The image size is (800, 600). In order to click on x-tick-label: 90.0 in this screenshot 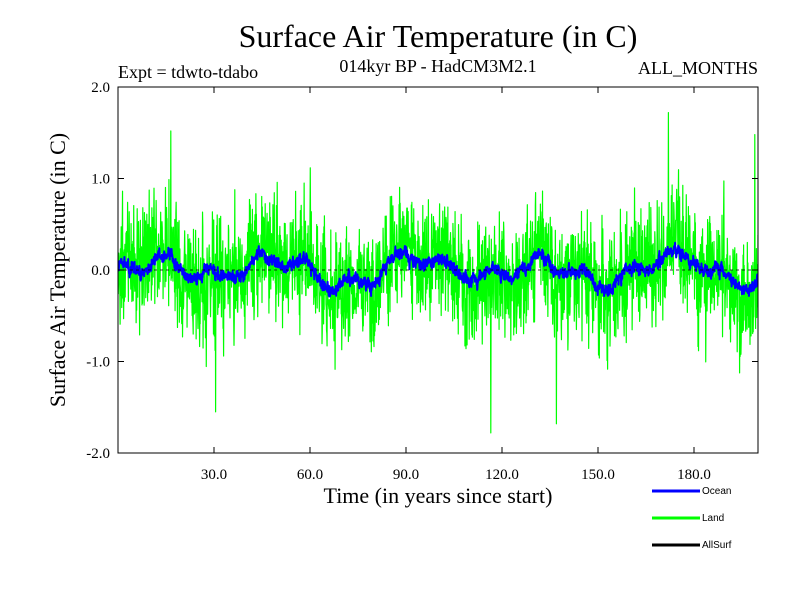, I will do `click(406, 475)`.